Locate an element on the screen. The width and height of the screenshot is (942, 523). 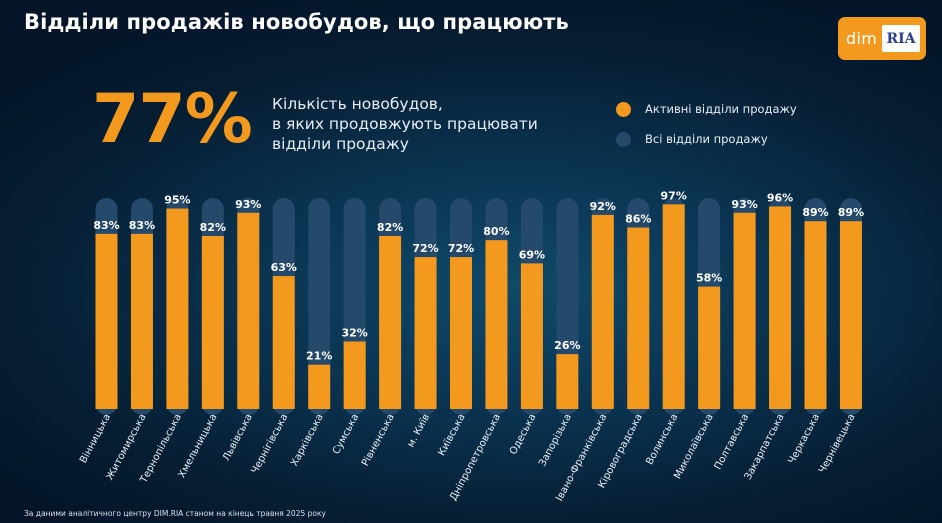
category-label-5: Чернігівська is located at coordinates (270, 444).